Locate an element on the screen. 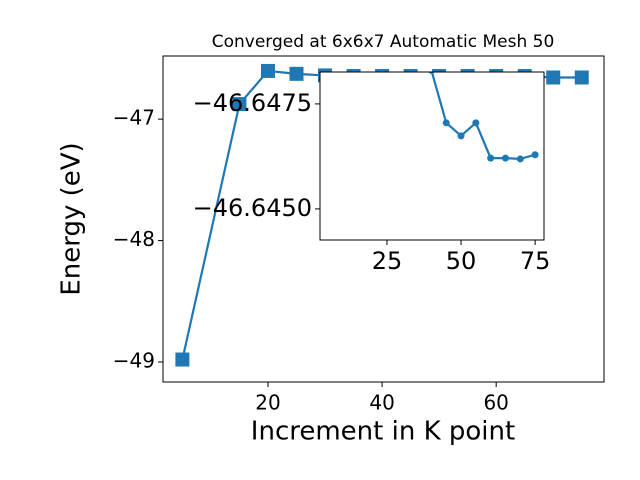 The height and width of the screenshot is (480, 640). plot-series is located at coordinates (483, 117).